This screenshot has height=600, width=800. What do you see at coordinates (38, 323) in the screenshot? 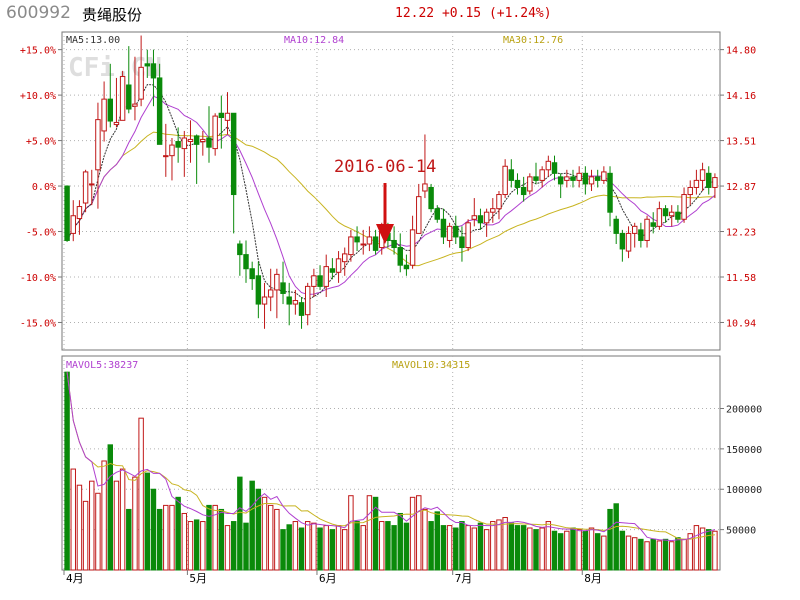
I see `percent-tick-label: -15.0%` at bounding box center [38, 323].